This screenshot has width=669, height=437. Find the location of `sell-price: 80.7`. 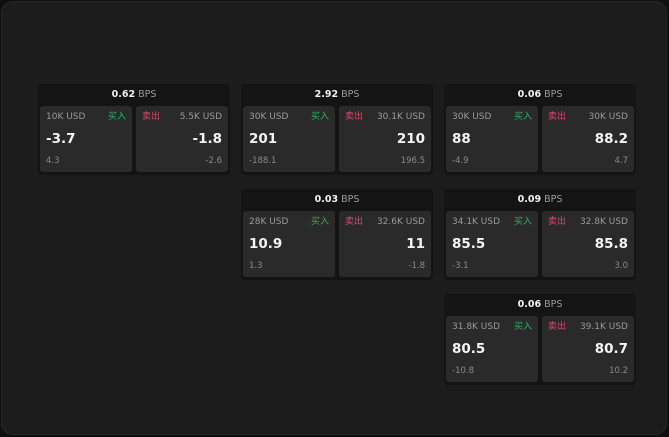

sell-price: 80.7 is located at coordinates (611, 349).